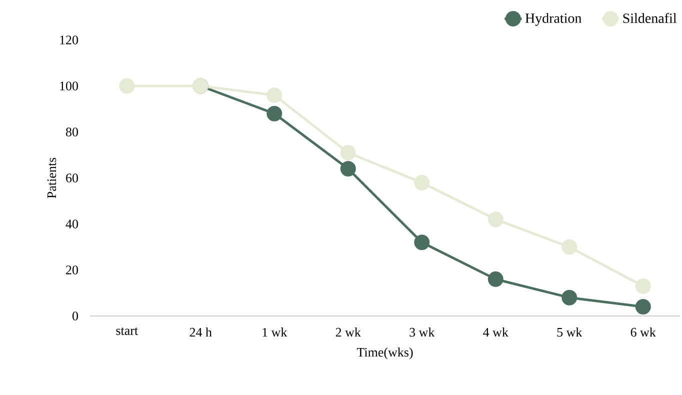 Image resolution: width=682 pixels, height=395 pixels. I want to click on x-tick-label: 5 wk, so click(569, 332).